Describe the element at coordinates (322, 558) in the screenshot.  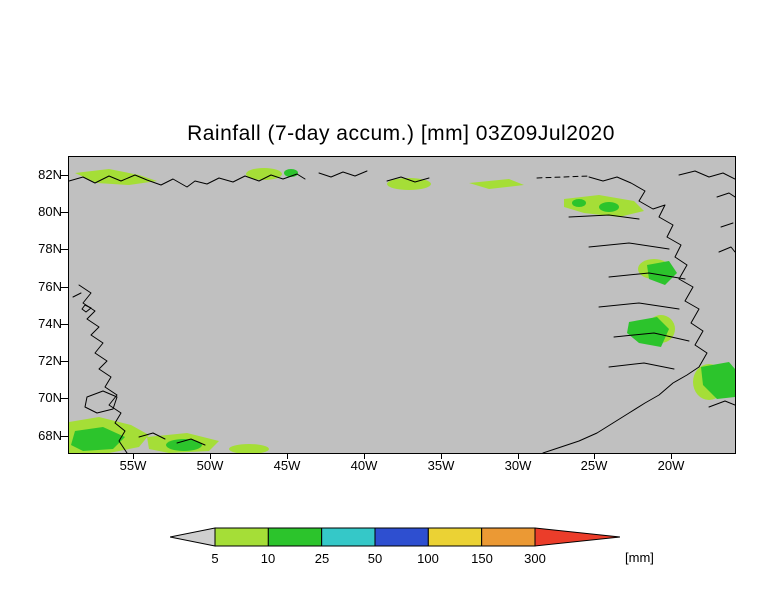
I see `colorbar-tick-label: 25` at that location.